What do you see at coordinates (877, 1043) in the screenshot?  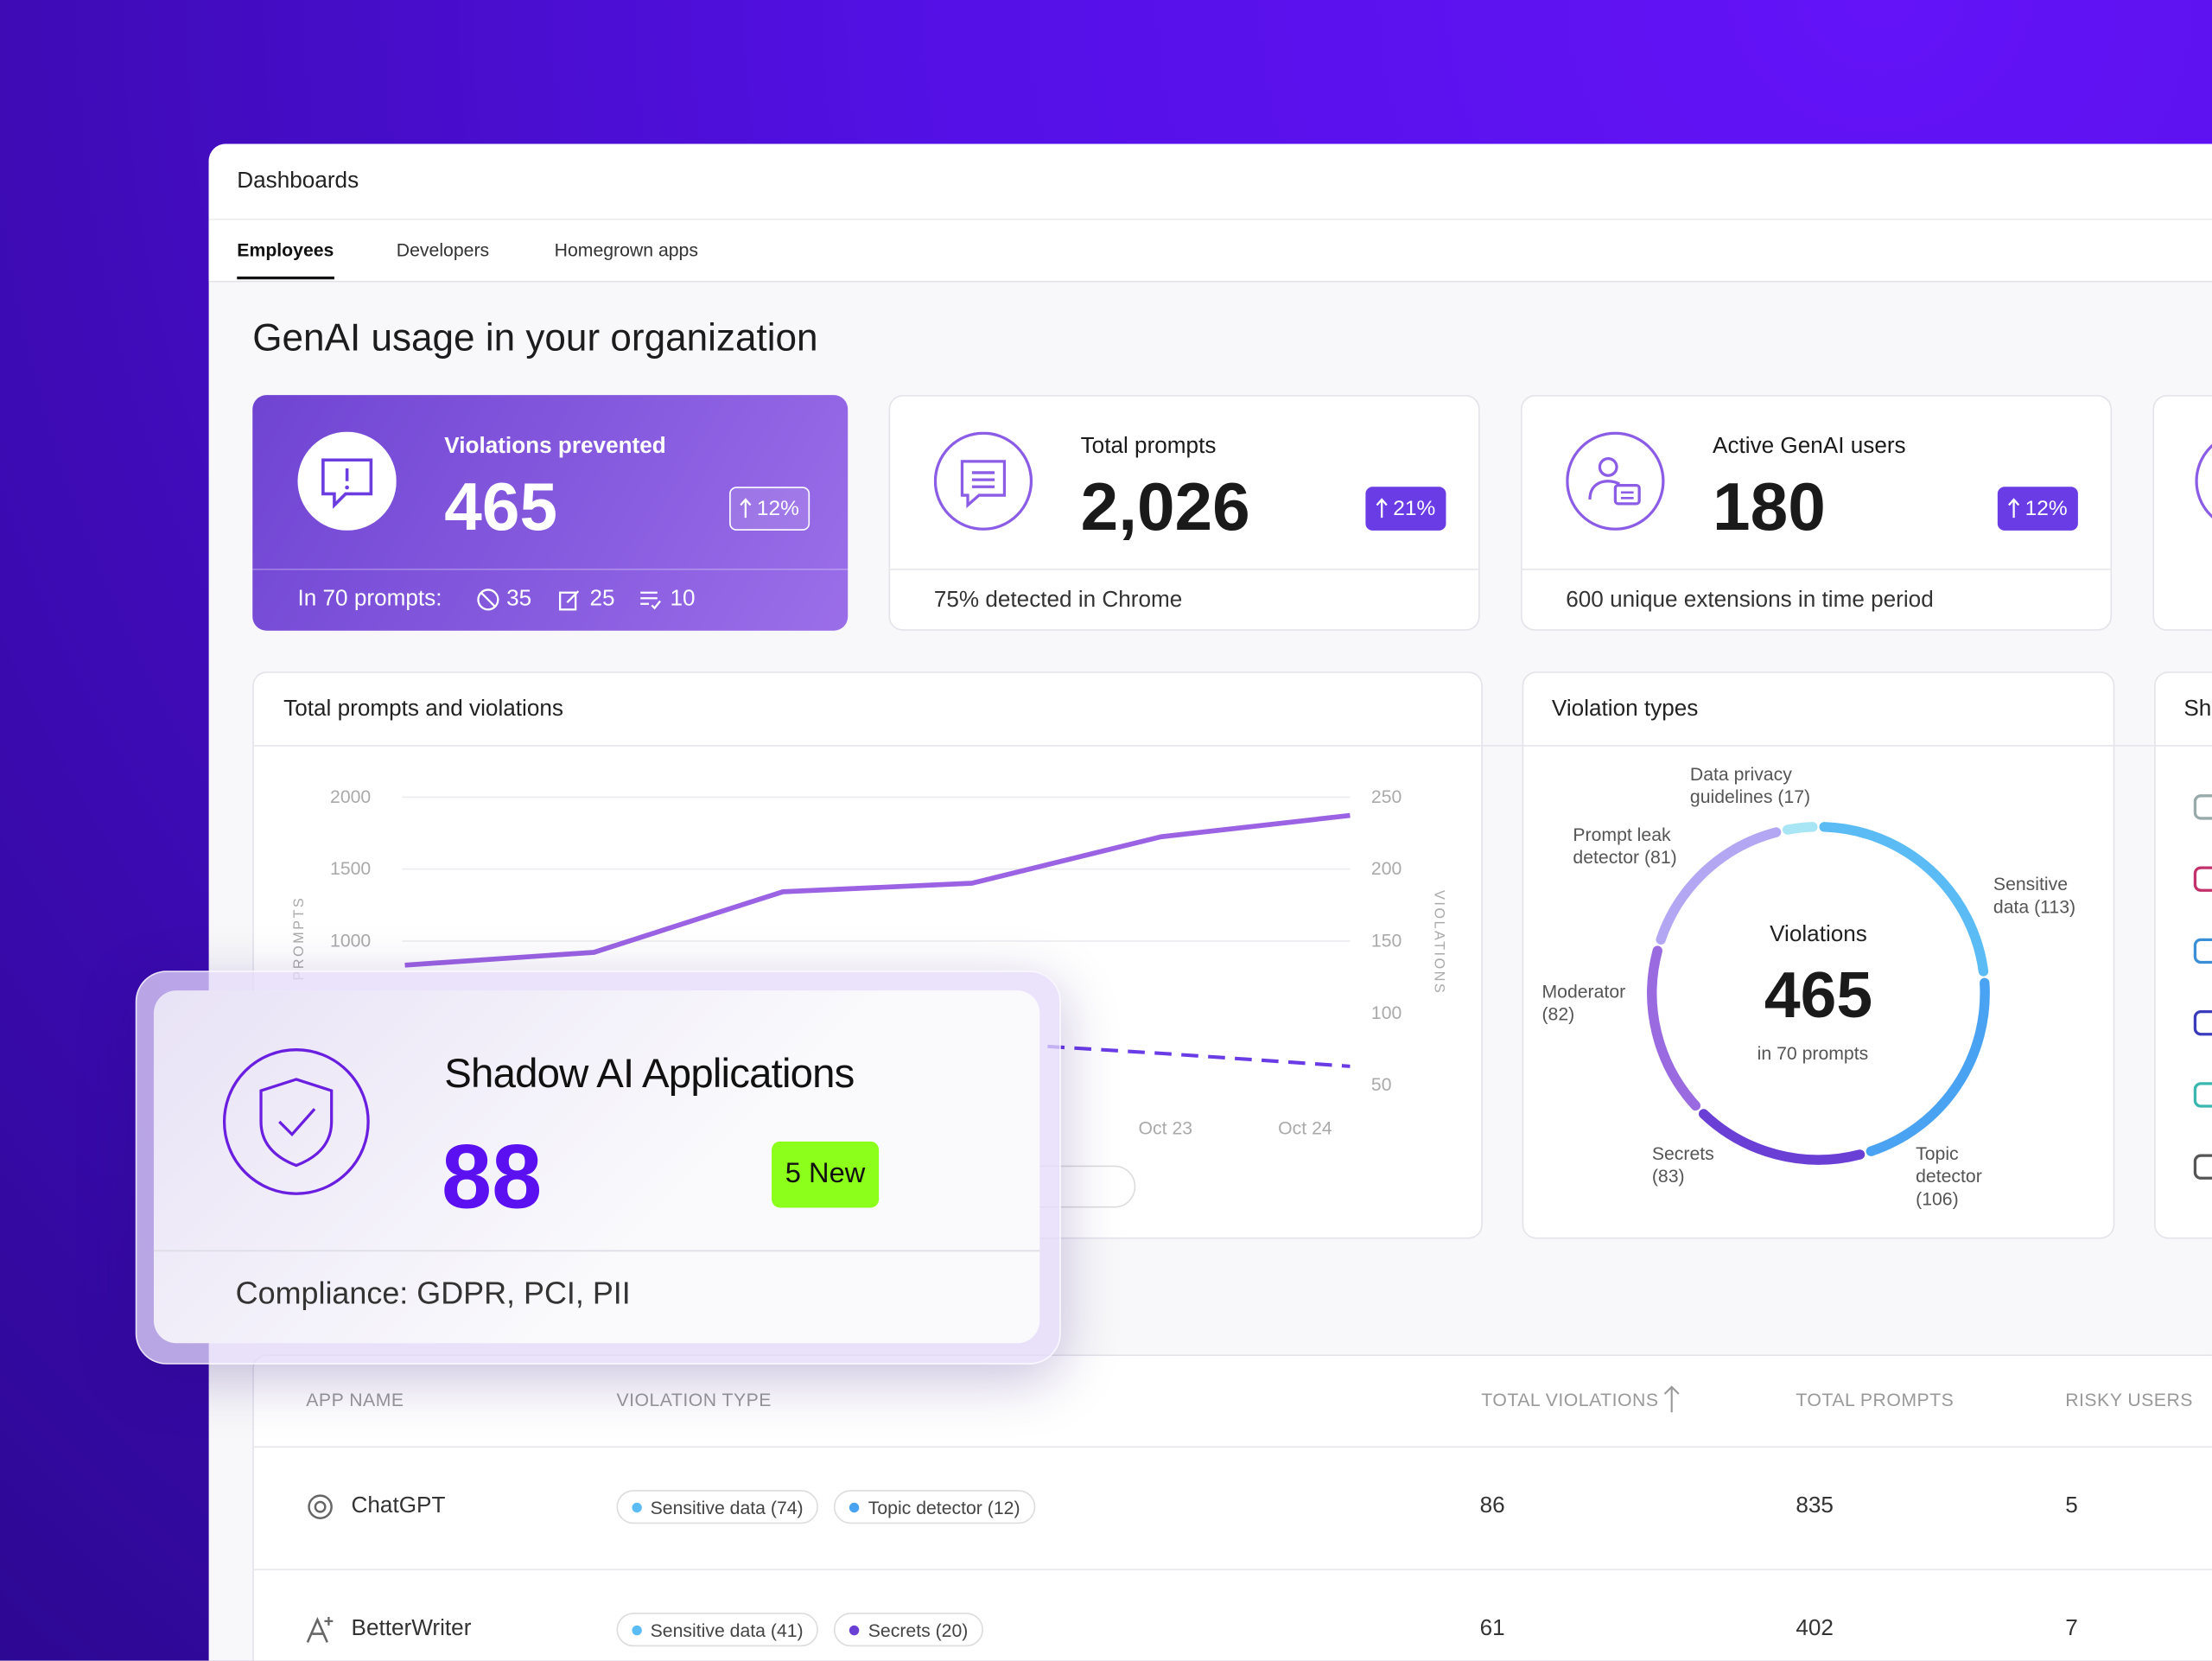 I see `series-line` at bounding box center [877, 1043].